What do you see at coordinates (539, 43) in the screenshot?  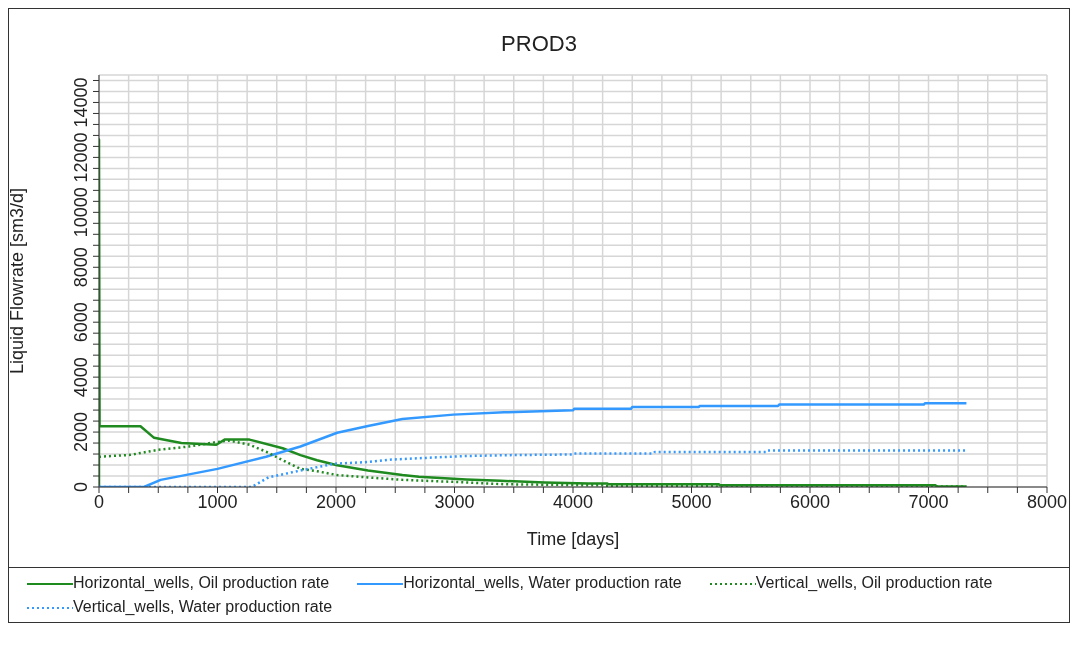 I see `chart-title: PROD3` at bounding box center [539, 43].